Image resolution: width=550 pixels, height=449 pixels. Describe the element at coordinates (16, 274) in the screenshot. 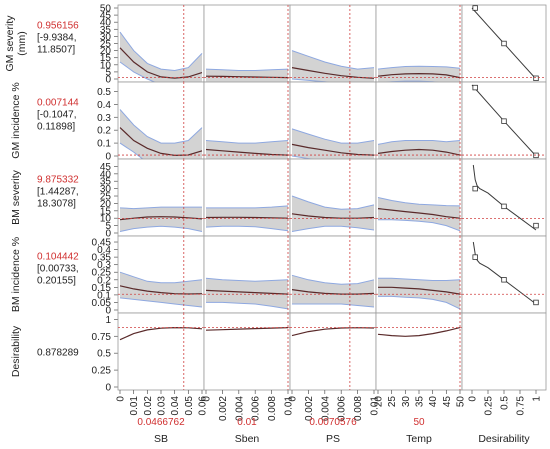

I see `response-label: BM incidence %` at that location.